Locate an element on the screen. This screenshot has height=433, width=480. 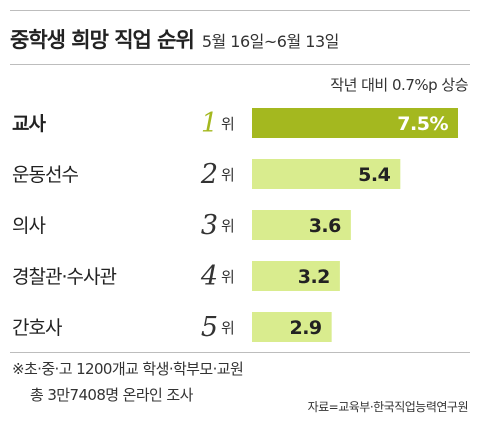
page-title: 중학생 희망 직업 순위 is located at coordinates (102, 40).